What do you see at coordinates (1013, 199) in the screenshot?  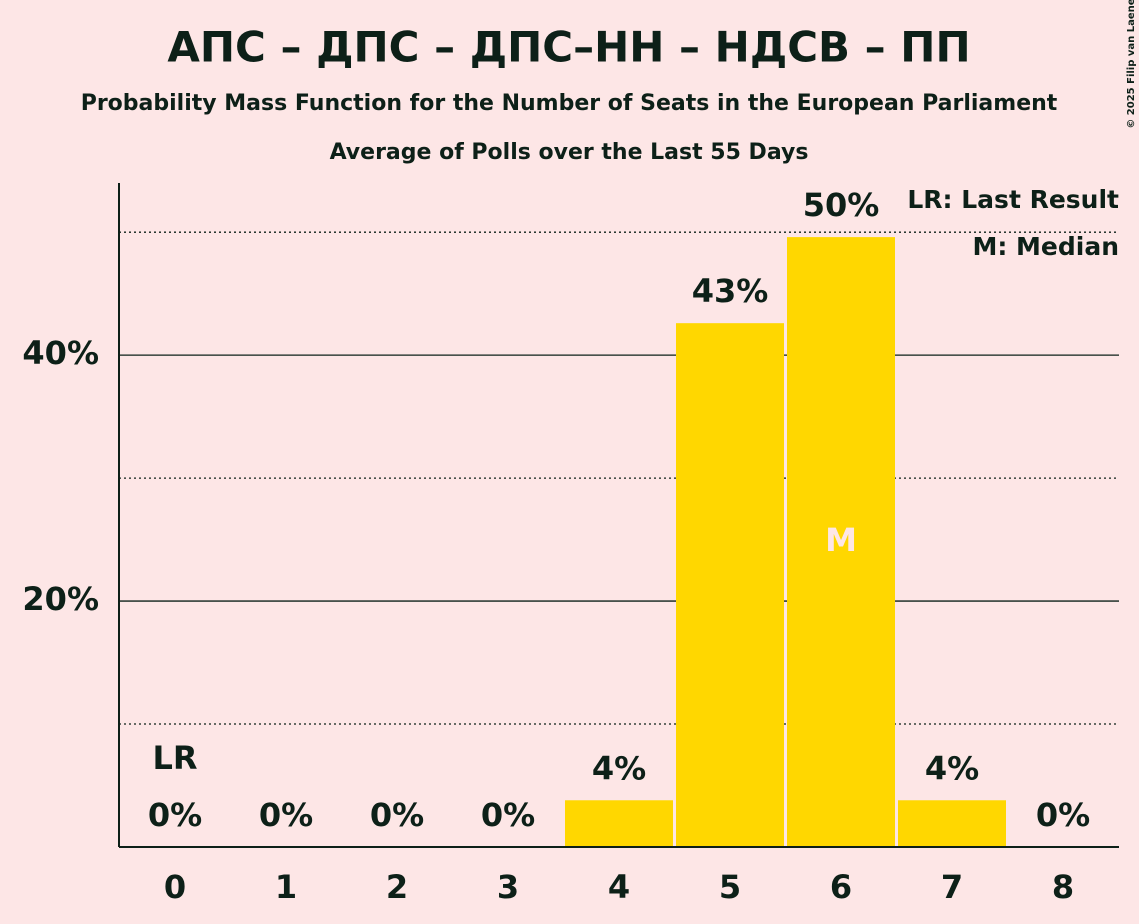 I see `legend-entry: LR: Last Result` at bounding box center [1013, 199].